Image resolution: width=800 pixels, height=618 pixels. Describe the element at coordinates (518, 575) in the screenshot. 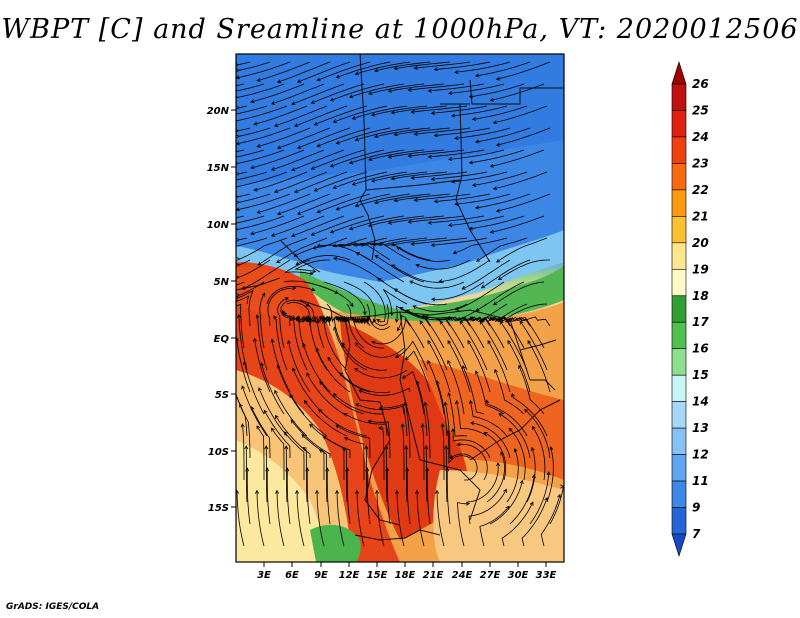

I see `lon-label-30e: 30E` at that location.